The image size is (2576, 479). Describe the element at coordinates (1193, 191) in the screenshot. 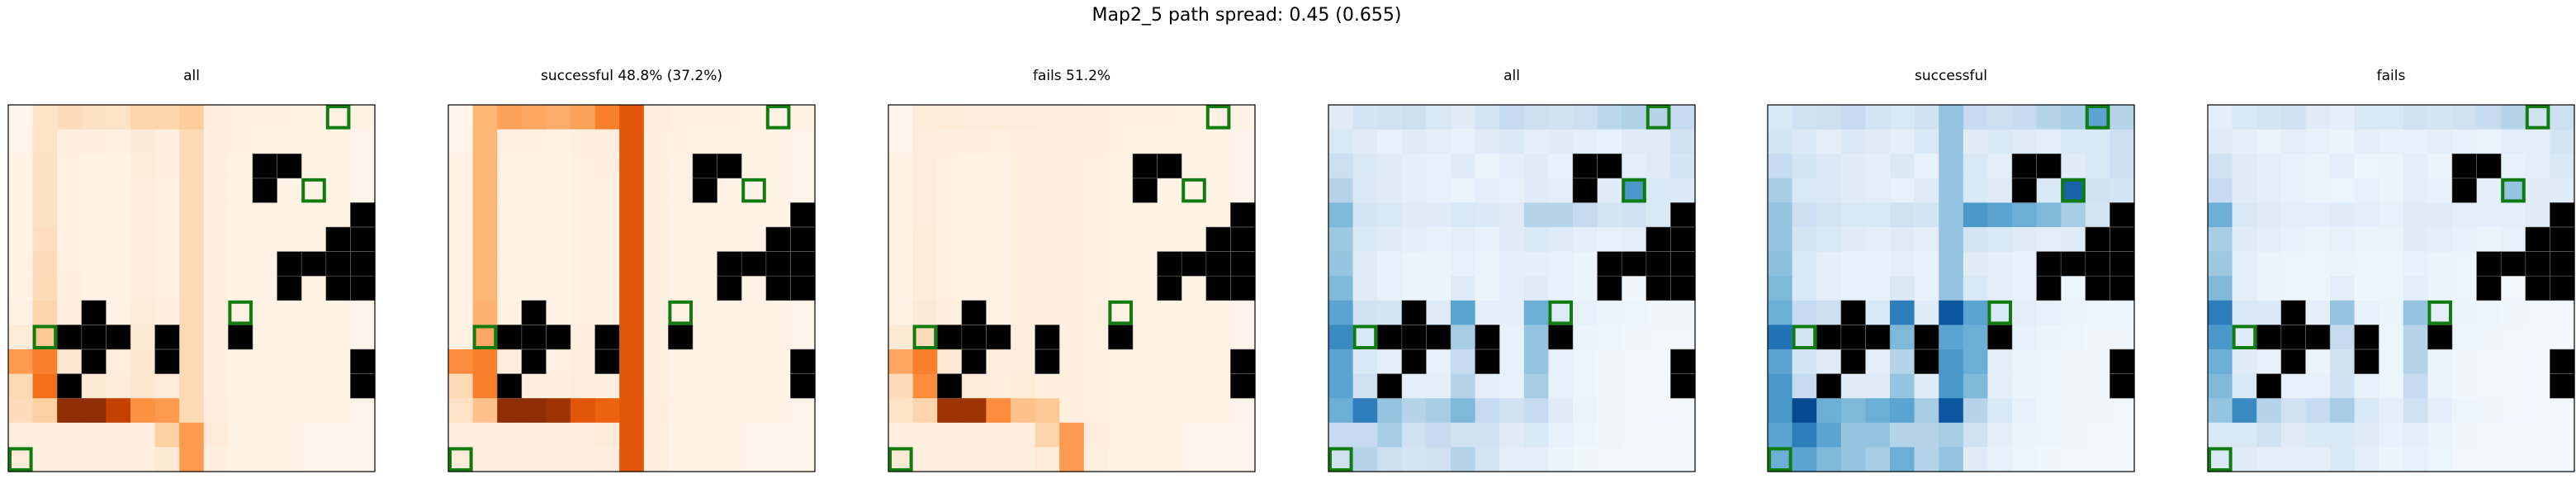

I see `goal-marker` at that location.